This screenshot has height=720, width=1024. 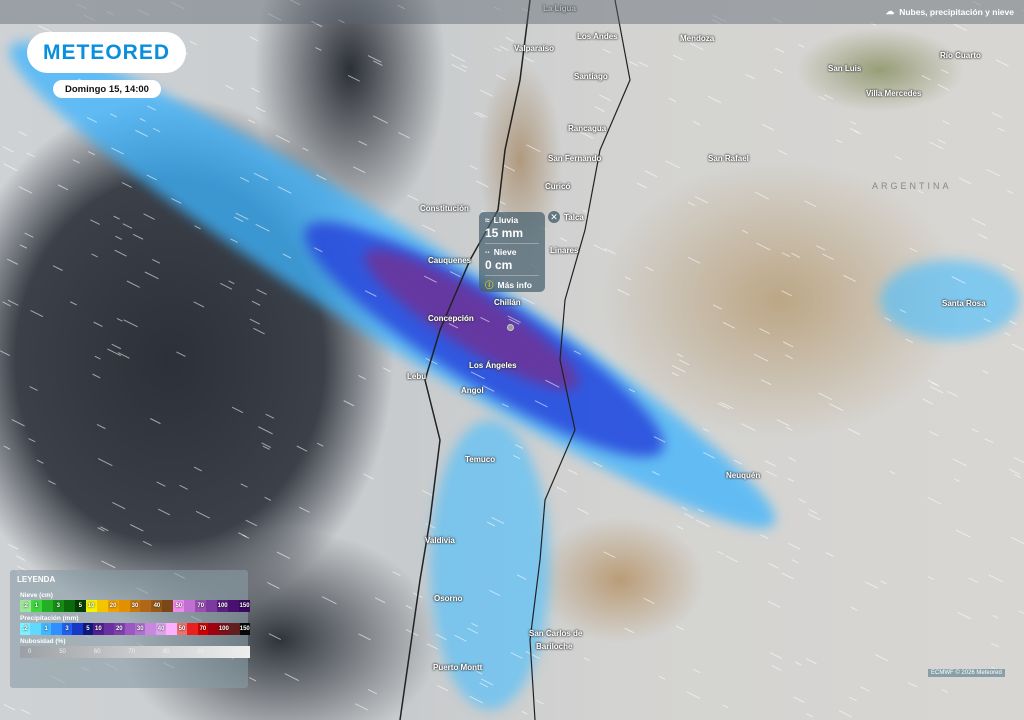 I want to click on date-time-selector: Domingo 15, 14:00, so click(x=107, y=89).